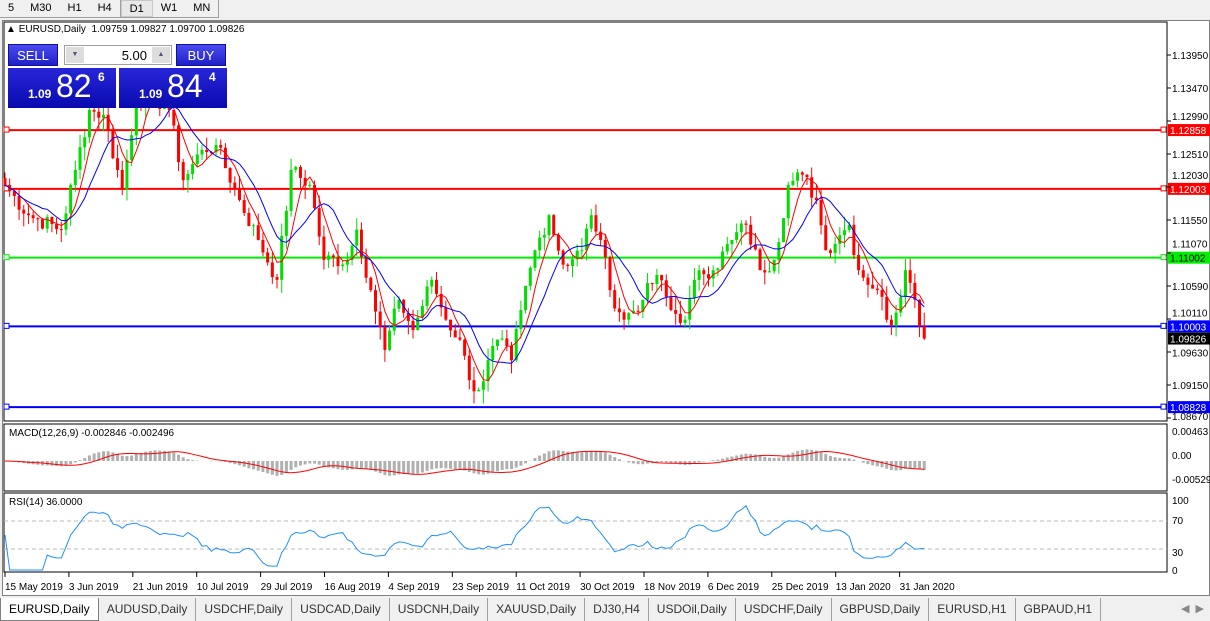 This screenshot has width=1210, height=621. I want to click on chart-tab: AUDUSD,Daily, so click(148, 609).